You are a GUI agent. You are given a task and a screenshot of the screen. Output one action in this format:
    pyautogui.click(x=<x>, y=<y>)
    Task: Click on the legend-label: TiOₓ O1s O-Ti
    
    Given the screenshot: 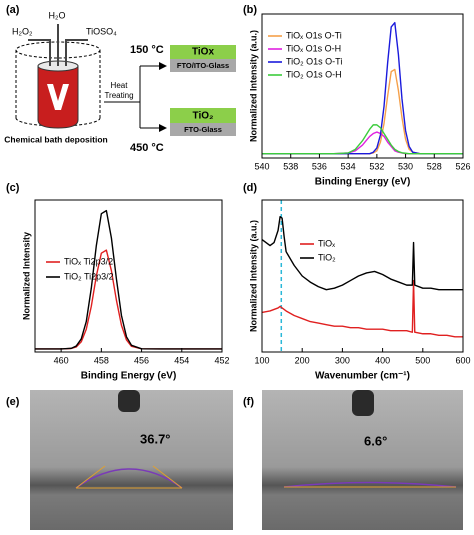 What is the action you would take?
    pyautogui.click(x=314, y=35)
    